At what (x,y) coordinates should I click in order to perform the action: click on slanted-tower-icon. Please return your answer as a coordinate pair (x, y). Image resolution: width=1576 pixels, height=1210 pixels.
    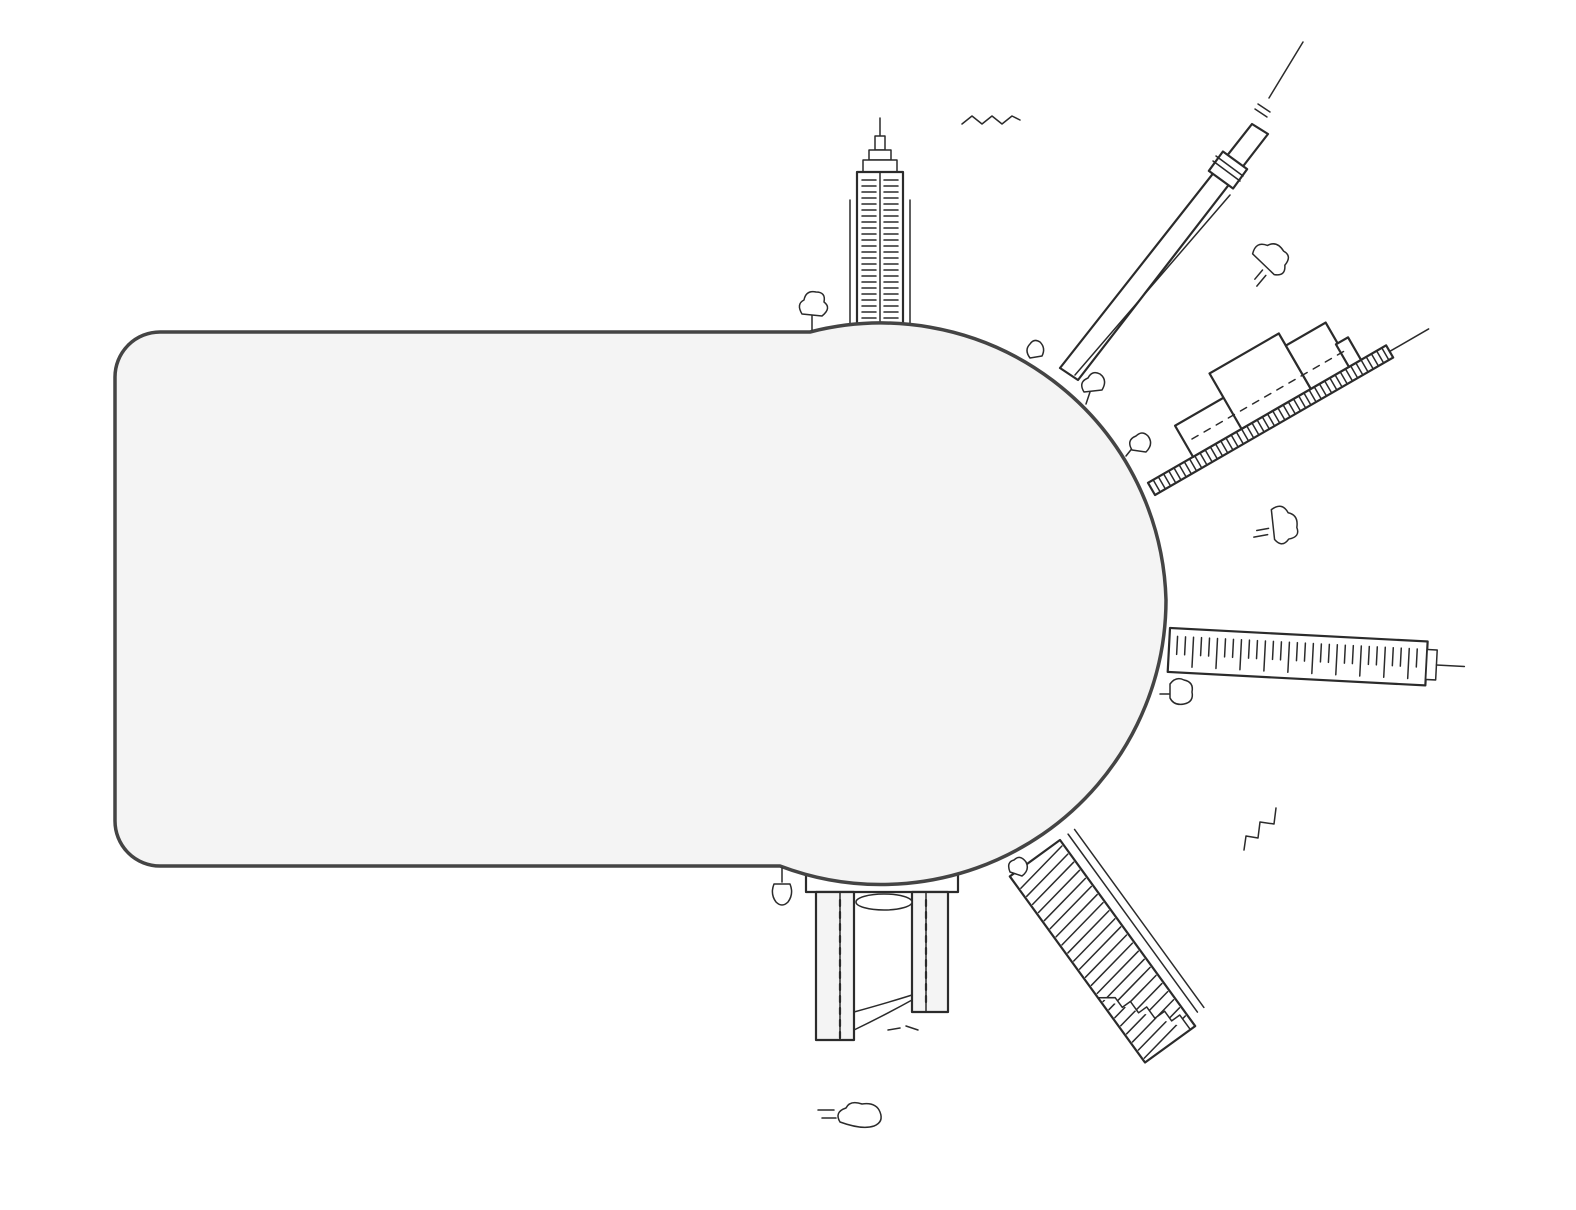
    Looking at the image, I should click on (1316, 656).